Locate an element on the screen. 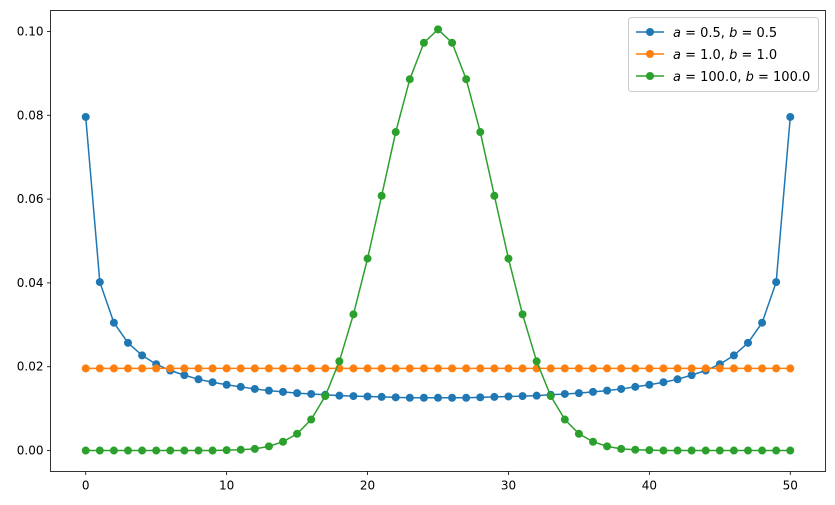 The width and height of the screenshot is (835, 505). x-tick-label: 50 is located at coordinates (790, 486).